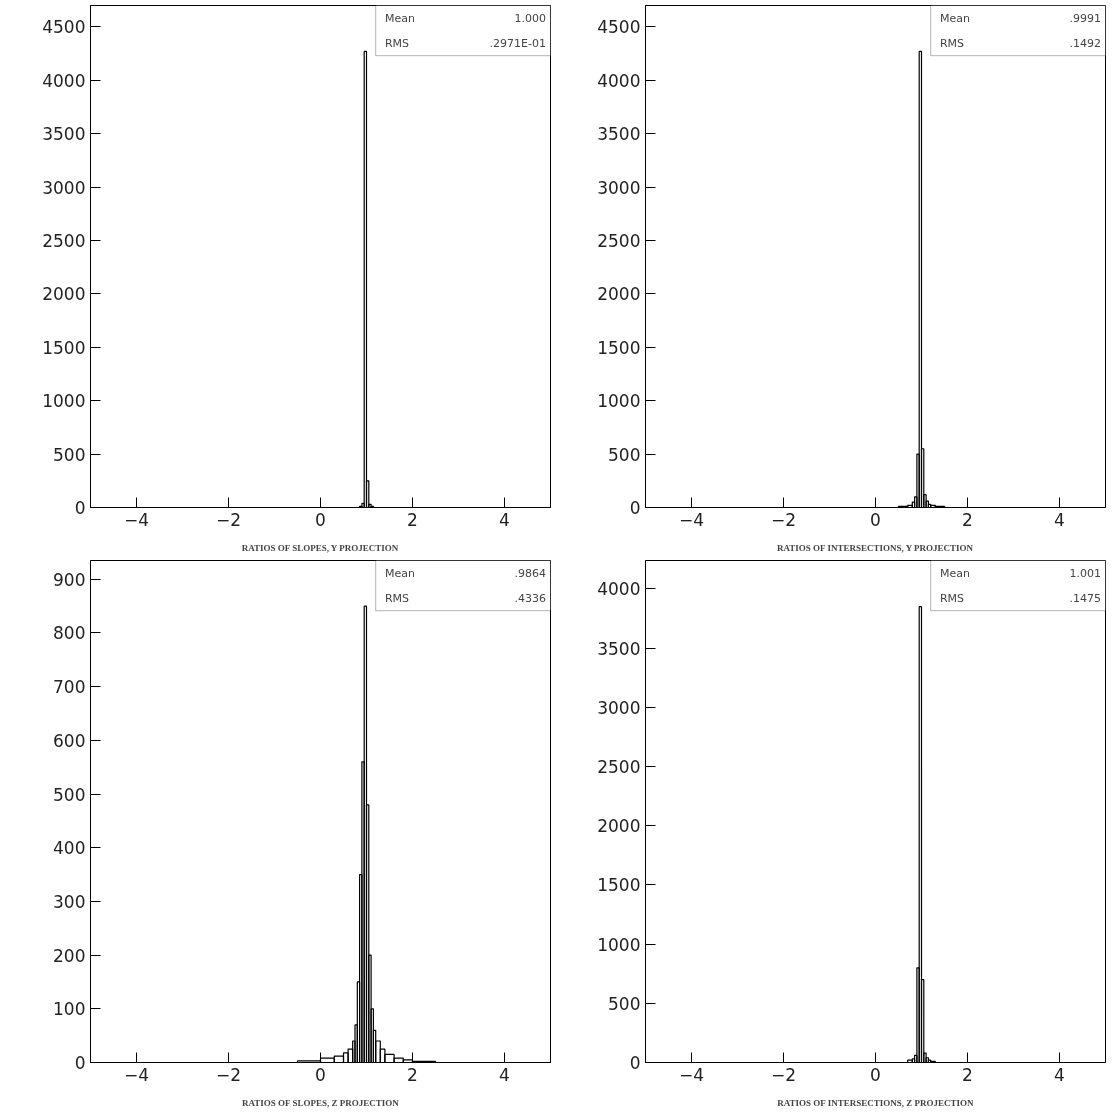 The height and width of the screenshot is (1119, 1119). I want to click on y-tick-label: 200, so click(69, 955).